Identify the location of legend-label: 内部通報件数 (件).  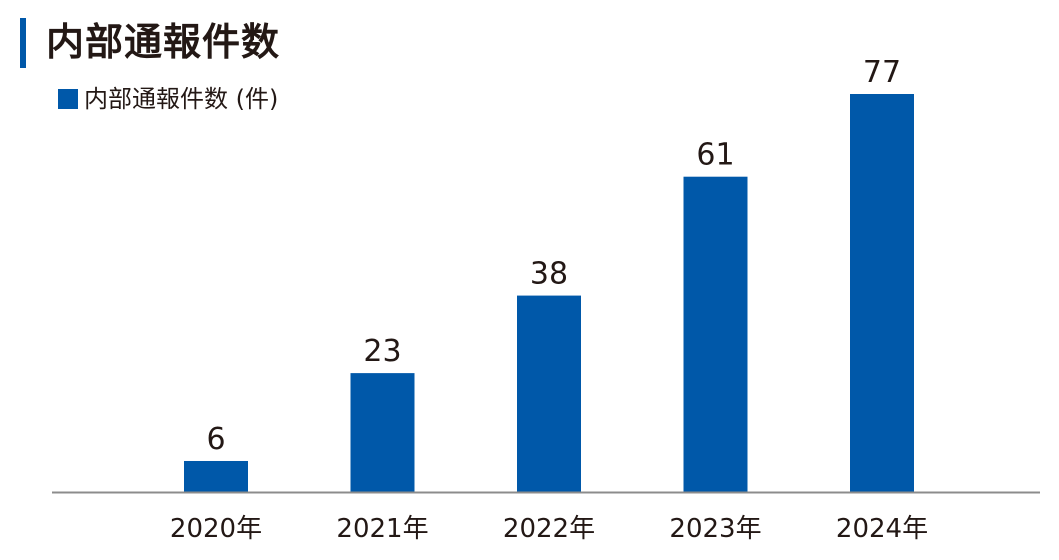
(181, 99).